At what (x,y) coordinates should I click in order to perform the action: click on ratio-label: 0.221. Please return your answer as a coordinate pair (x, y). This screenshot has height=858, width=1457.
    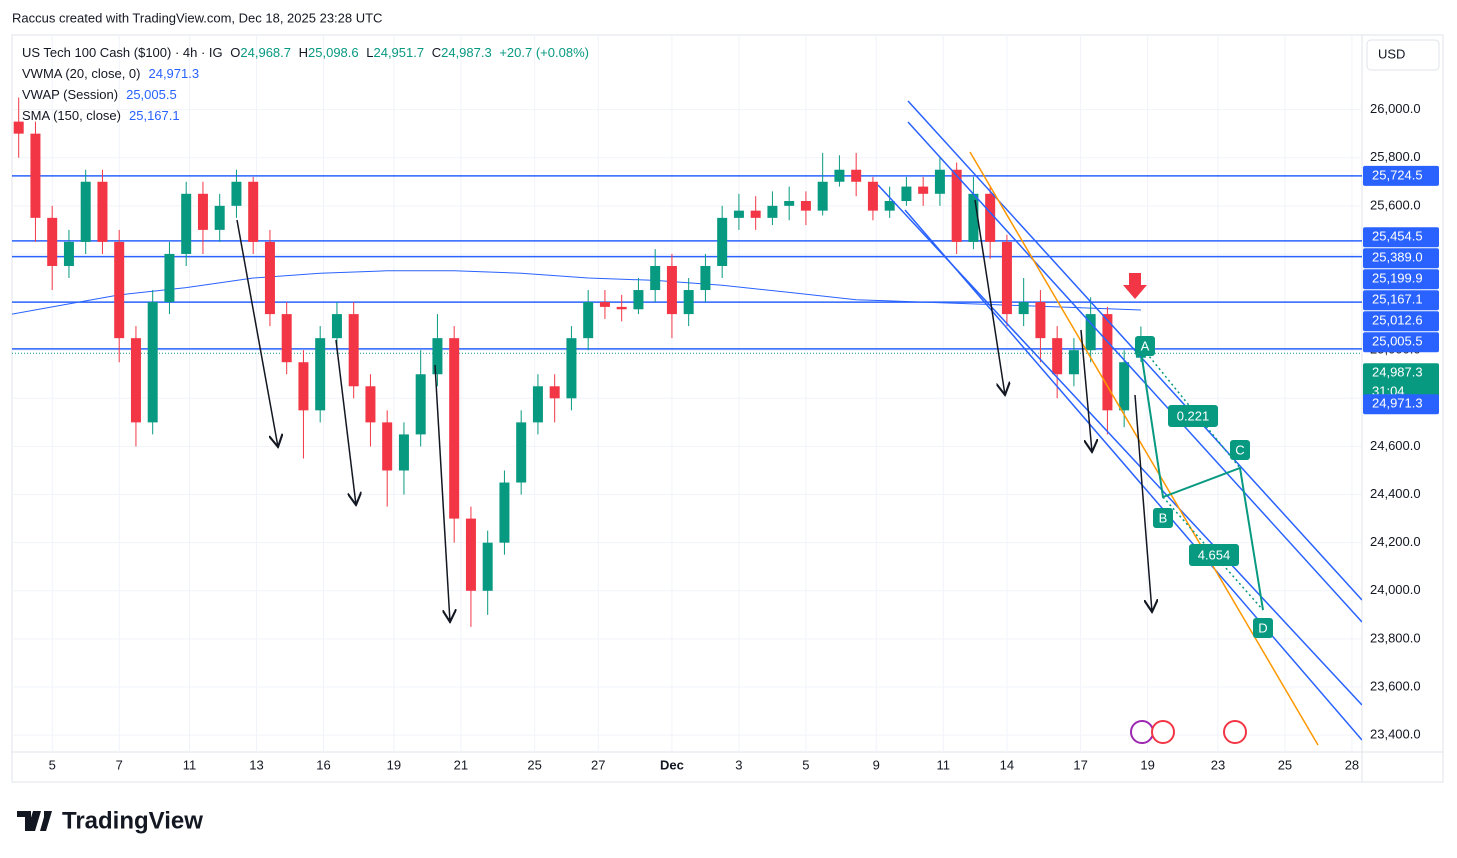
    Looking at the image, I should click on (1193, 415).